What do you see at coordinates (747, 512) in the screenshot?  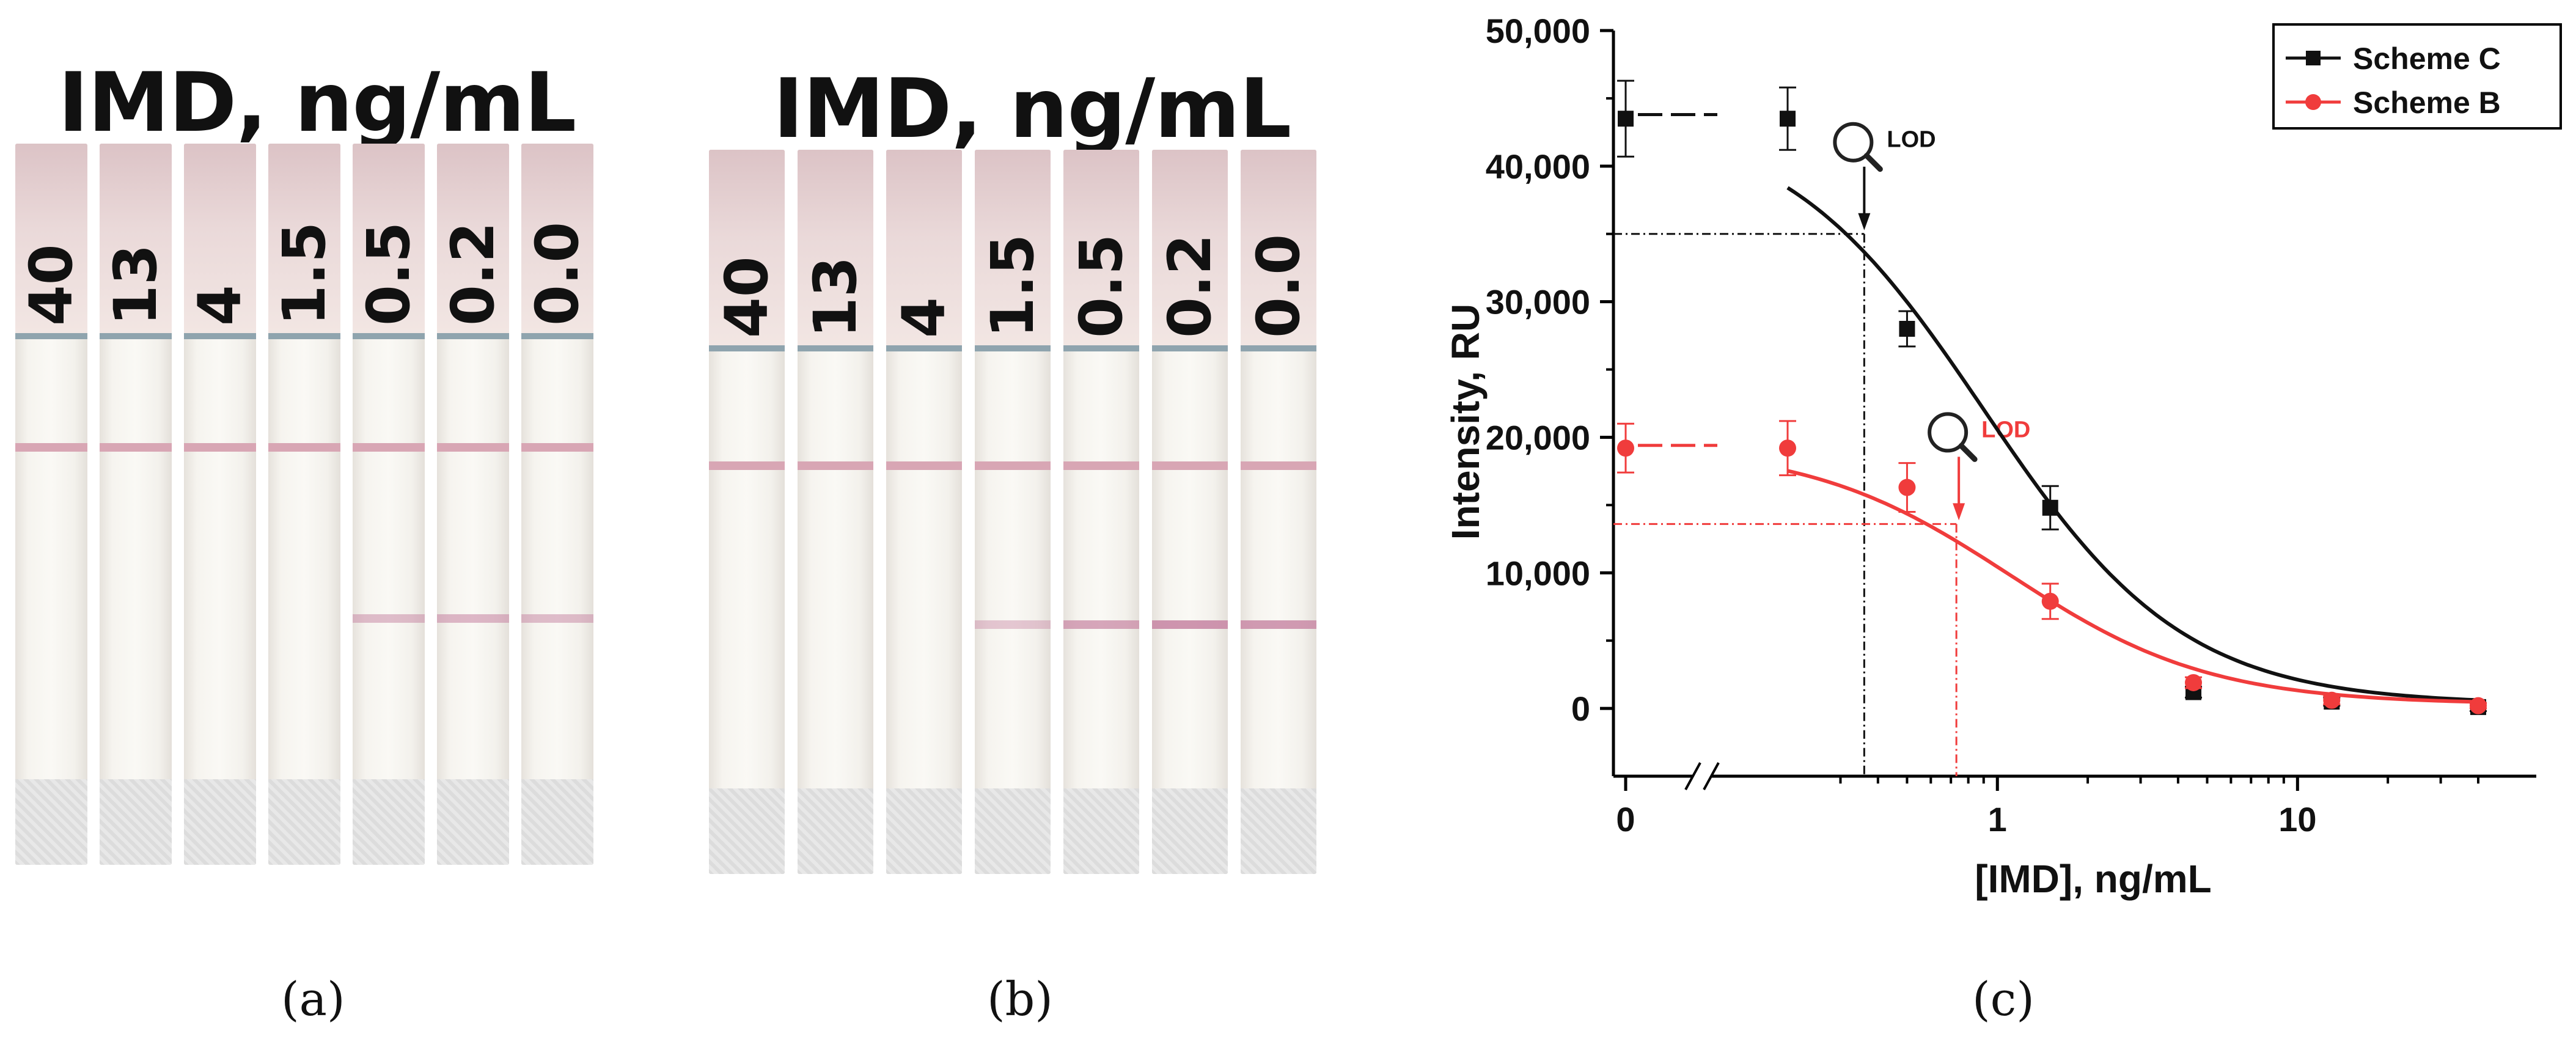 I see `test-strip: 40` at bounding box center [747, 512].